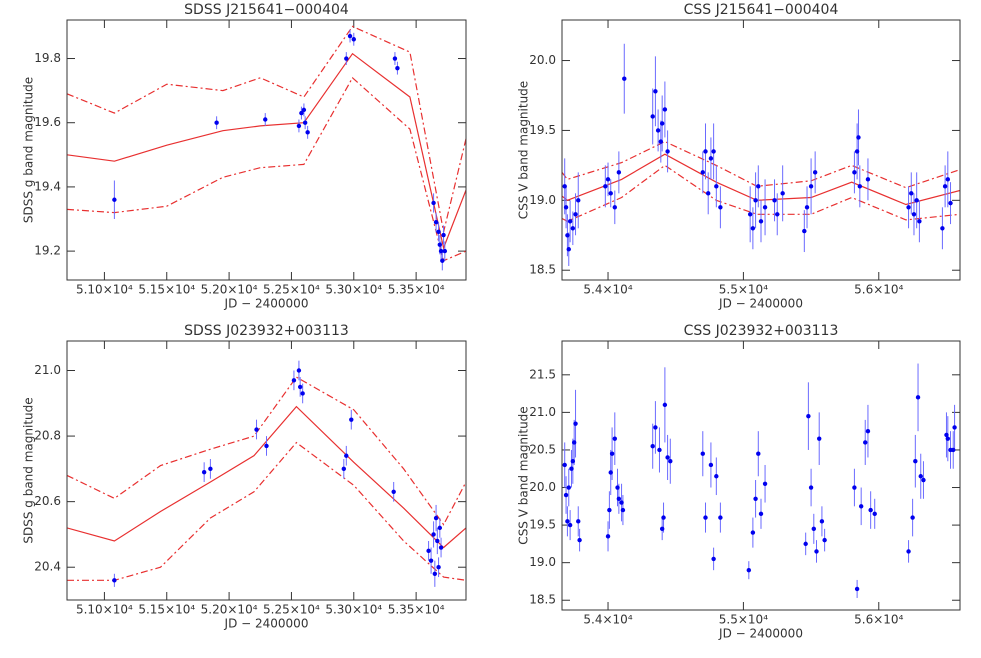 The height and width of the screenshot is (658, 981). I want to click on y-axis-label: CSS V band magnitude, so click(524, 475).